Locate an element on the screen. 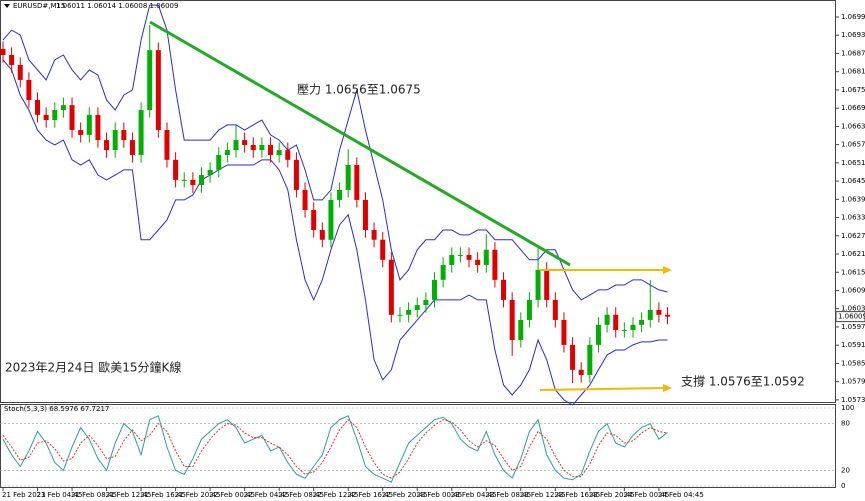 The image size is (865, 501). x-tick-label: 22 Feb 08:45 is located at coordinates (301, 495).